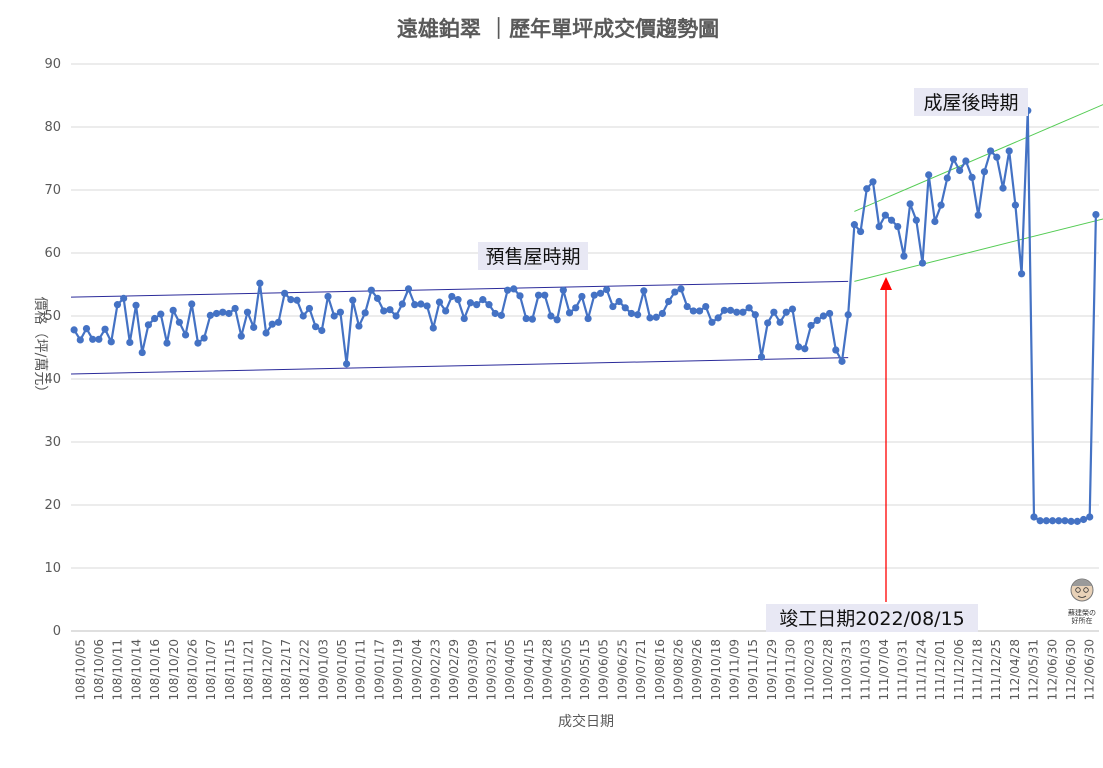  I want to click on x-tick-label: 108/10/06, so click(99, 670).